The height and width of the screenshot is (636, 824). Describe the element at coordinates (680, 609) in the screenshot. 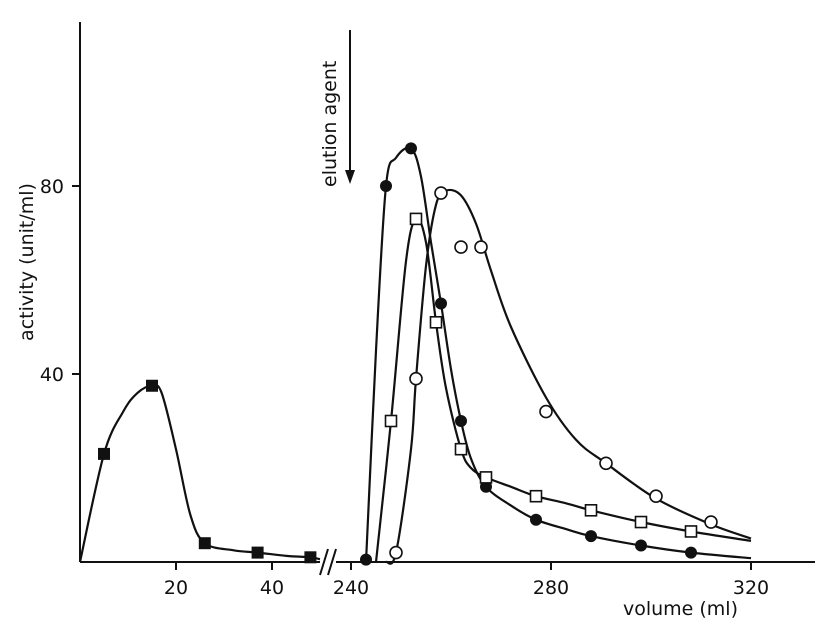

I see `x-axis-label: volume (ml)` at that location.